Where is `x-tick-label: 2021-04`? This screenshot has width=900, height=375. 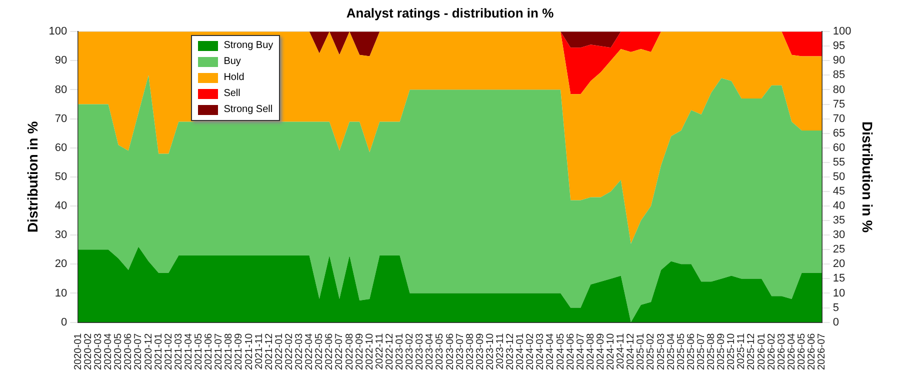 x-tick-label: 2021-04 is located at coordinates (188, 351).